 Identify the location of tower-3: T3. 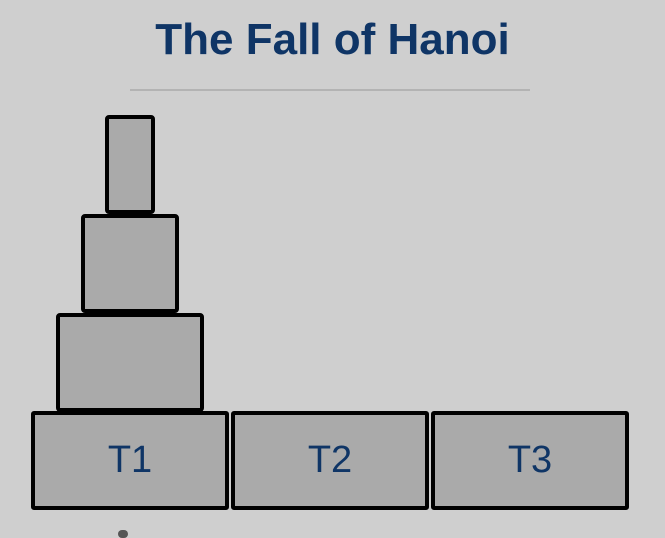
(530, 460).